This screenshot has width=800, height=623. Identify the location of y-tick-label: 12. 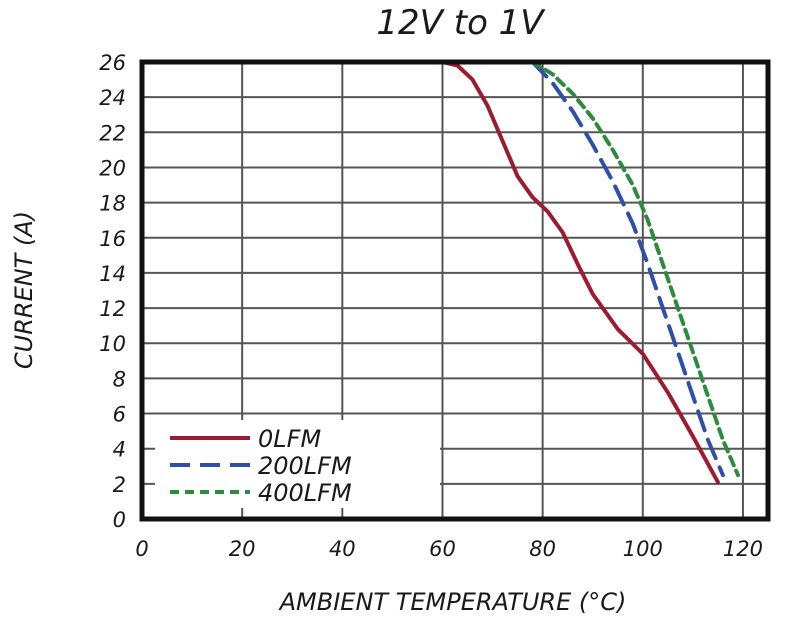
(112, 309).